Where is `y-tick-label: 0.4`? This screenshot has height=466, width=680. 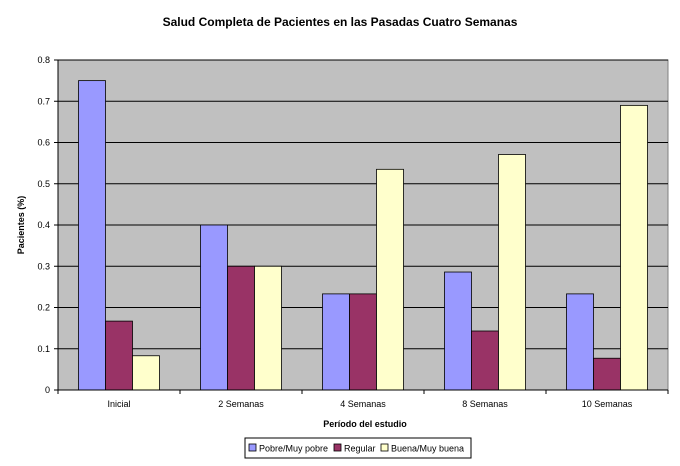 y-tick-label: 0.4 is located at coordinates (43, 225).